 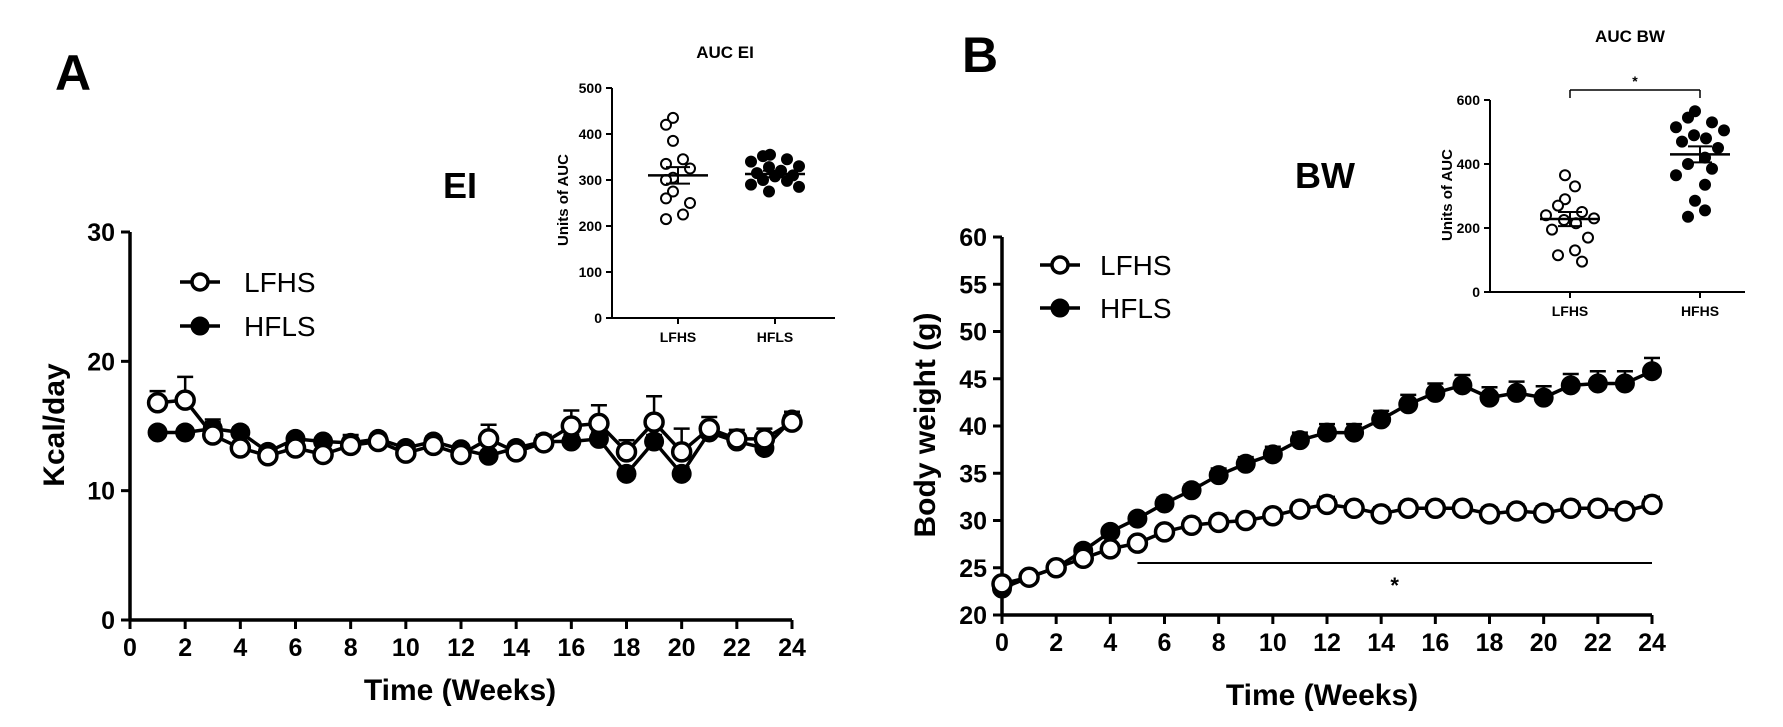 What do you see at coordinates (1110, 643) in the screenshot?
I see `bw-x-tick-label: 4` at bounding box center [1110, 643].